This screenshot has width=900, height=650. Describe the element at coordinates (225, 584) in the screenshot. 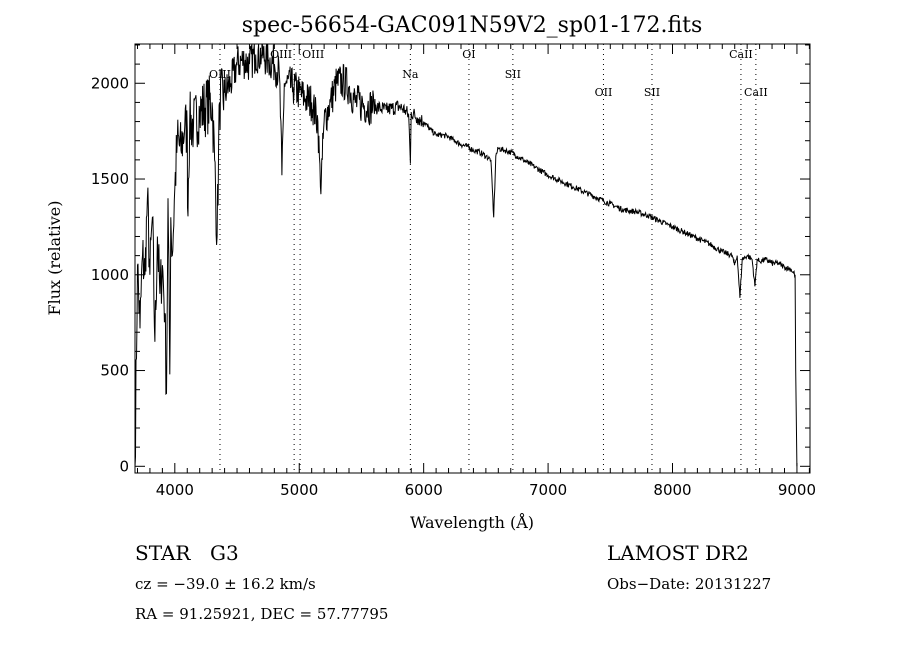

I see `redshift-text: cz = −39.0 ± 16.2 km/s` at that location.